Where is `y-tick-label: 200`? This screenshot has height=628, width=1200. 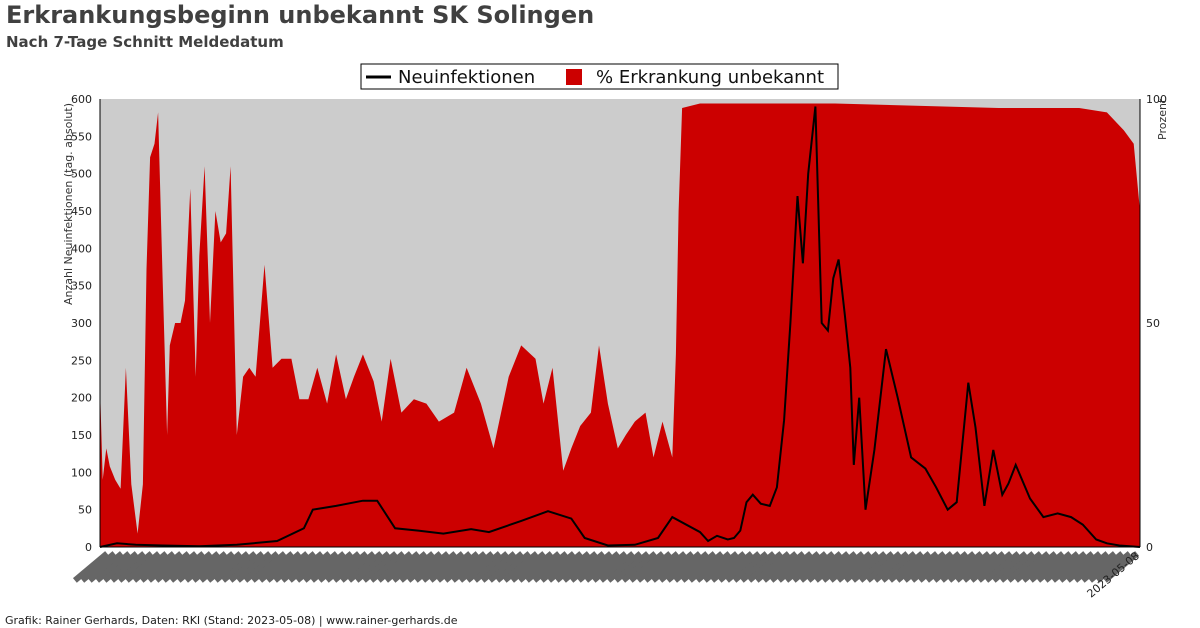 y-tick-label: 200 is located at coordinates (81, 398).